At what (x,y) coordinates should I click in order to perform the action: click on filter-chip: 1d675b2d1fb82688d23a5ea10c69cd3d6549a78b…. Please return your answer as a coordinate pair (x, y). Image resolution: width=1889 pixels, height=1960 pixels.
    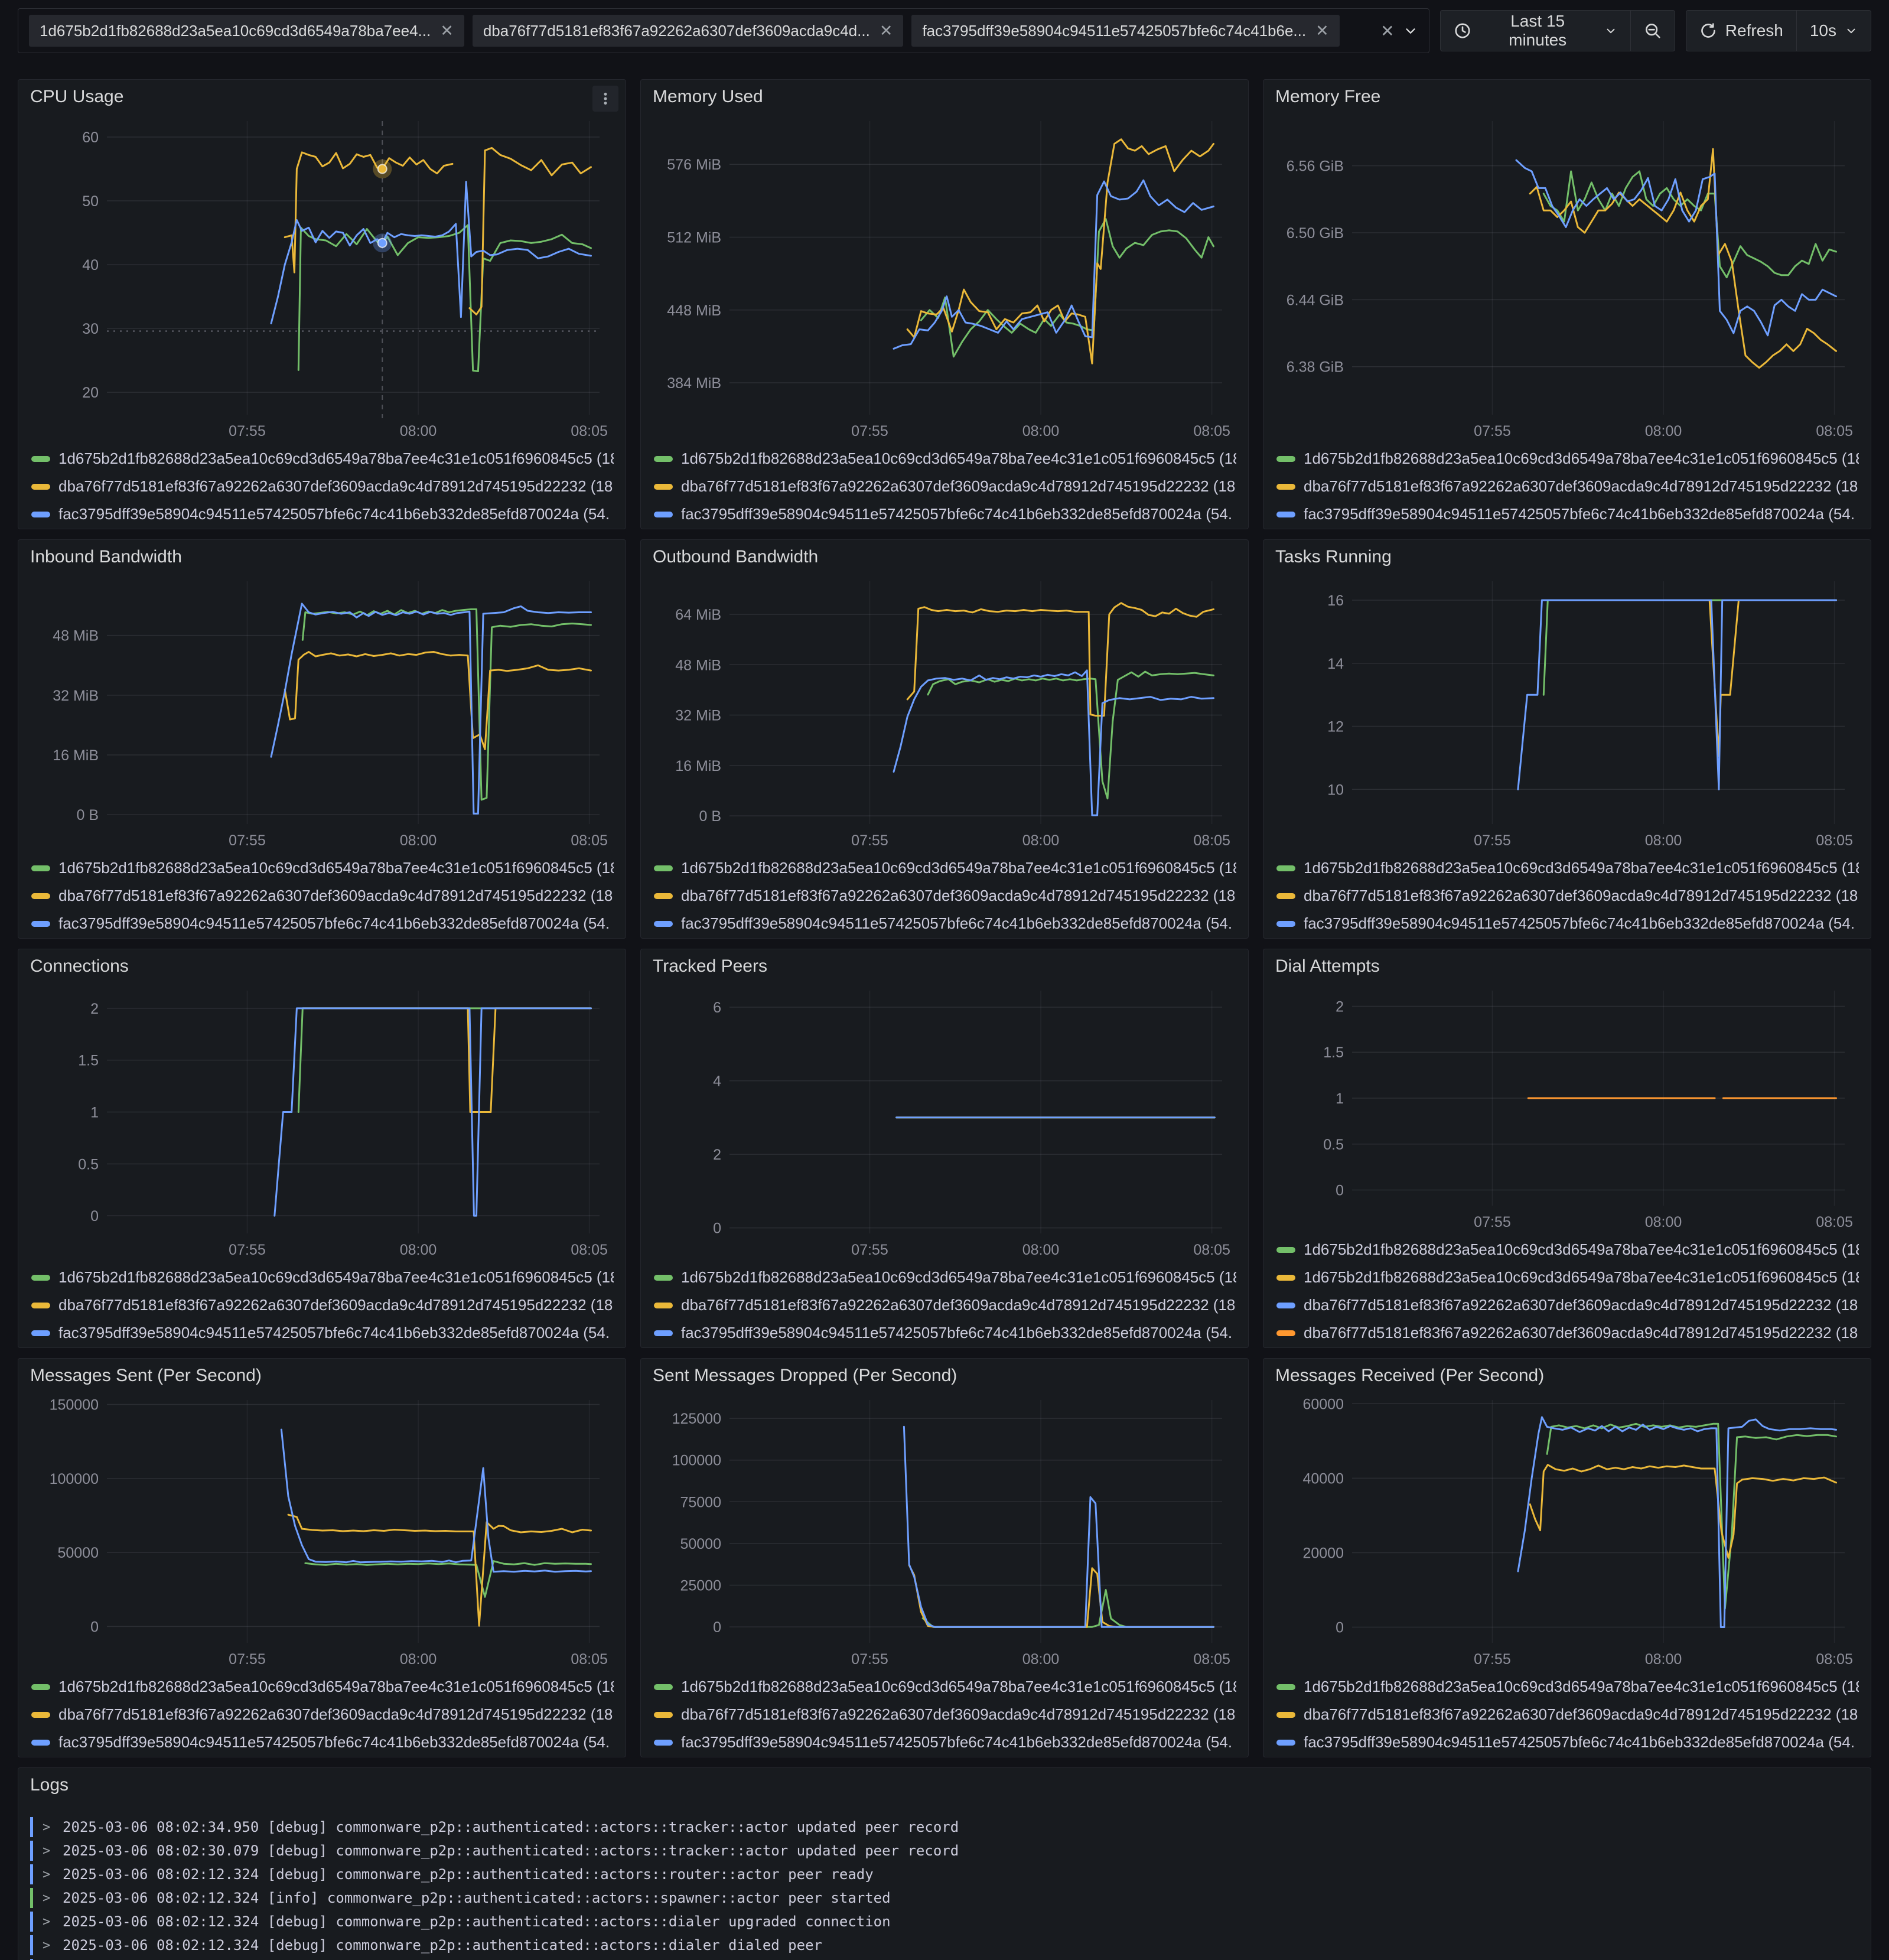
    Looking at the image, I should click on (246, 31).